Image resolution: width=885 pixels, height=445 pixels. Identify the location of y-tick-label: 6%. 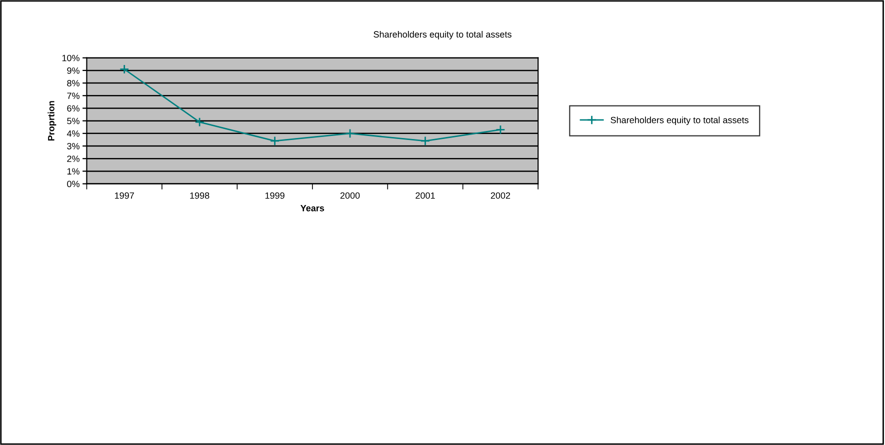
(73, 108).